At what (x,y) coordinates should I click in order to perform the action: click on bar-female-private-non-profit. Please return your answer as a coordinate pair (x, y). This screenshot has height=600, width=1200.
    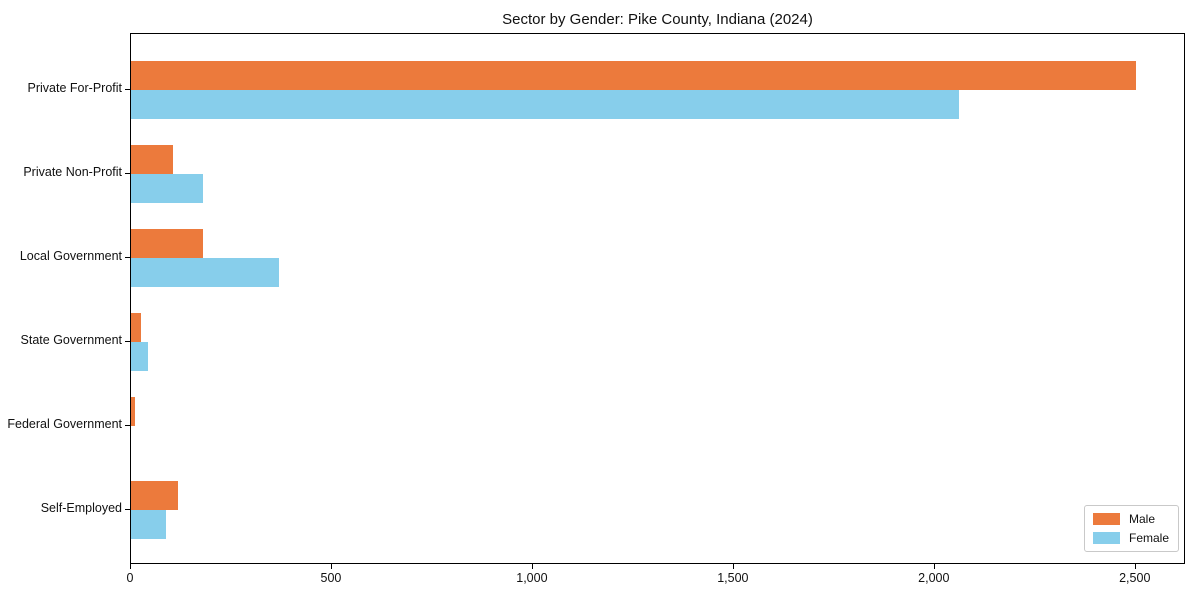
    Looking at the image, I should click on (167, 188).